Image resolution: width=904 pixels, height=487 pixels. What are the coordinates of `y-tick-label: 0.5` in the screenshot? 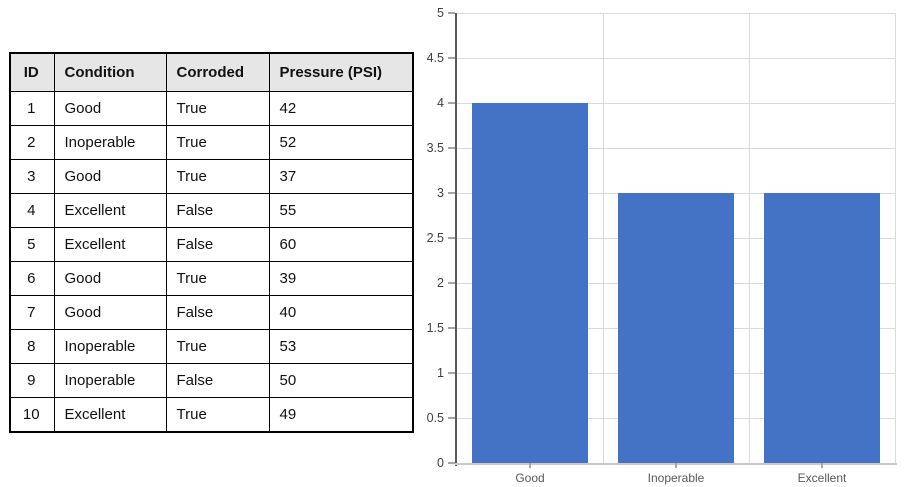 It's located at (435, 418).